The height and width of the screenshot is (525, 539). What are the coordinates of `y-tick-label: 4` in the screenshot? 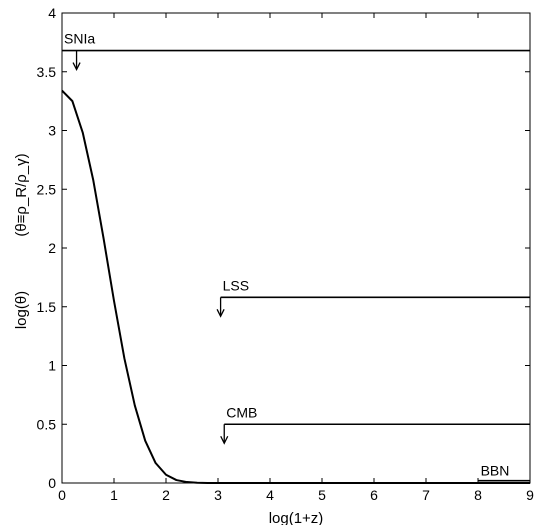 It's located at (52, 13).